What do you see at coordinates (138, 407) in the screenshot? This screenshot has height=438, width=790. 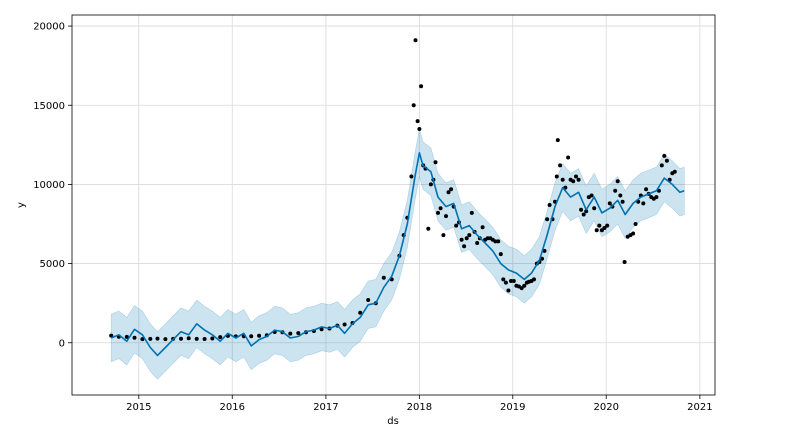 I see `x-tick-label: 2015` at bounding box center [138, 407].